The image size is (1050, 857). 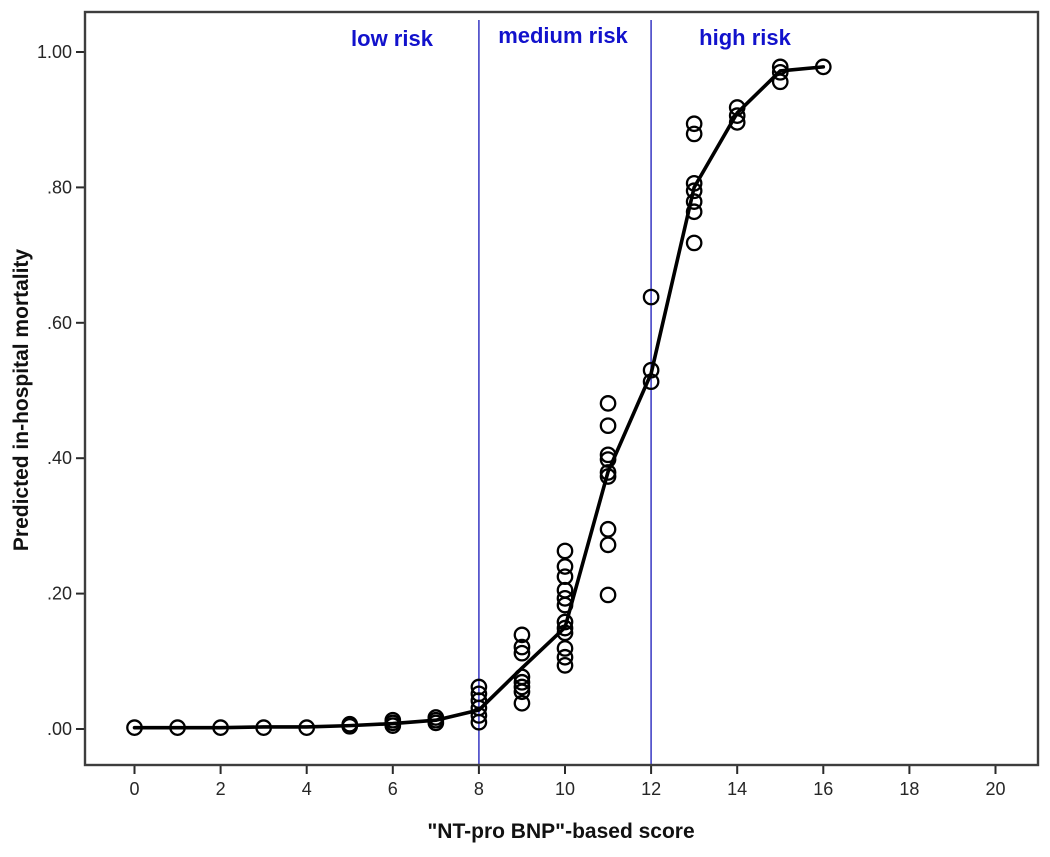 What do you see at coordinates (392, 38) in the screenshot?
I see `region-label-low-risk: low risk` at bounding box center [392, 38].